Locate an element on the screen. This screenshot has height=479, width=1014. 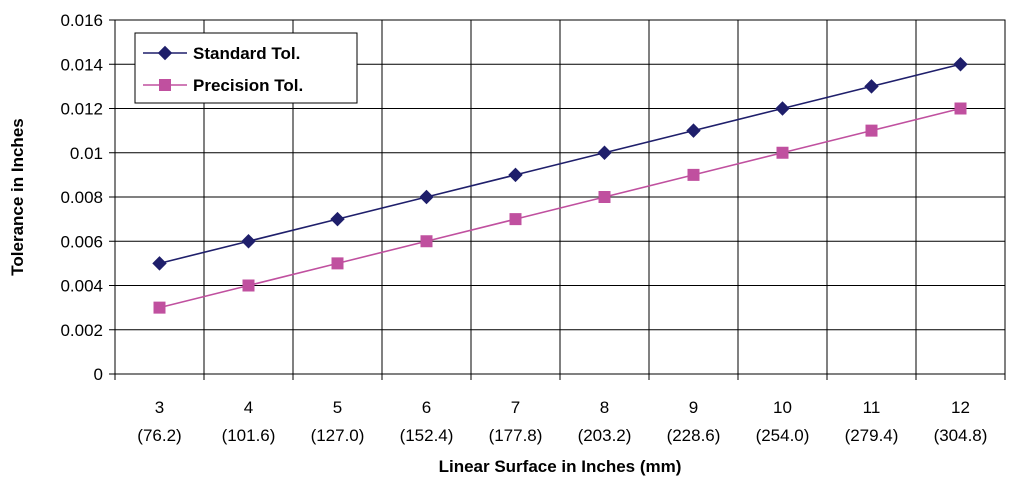
x-tick-label: 12 is located at coordinates (960, 407).